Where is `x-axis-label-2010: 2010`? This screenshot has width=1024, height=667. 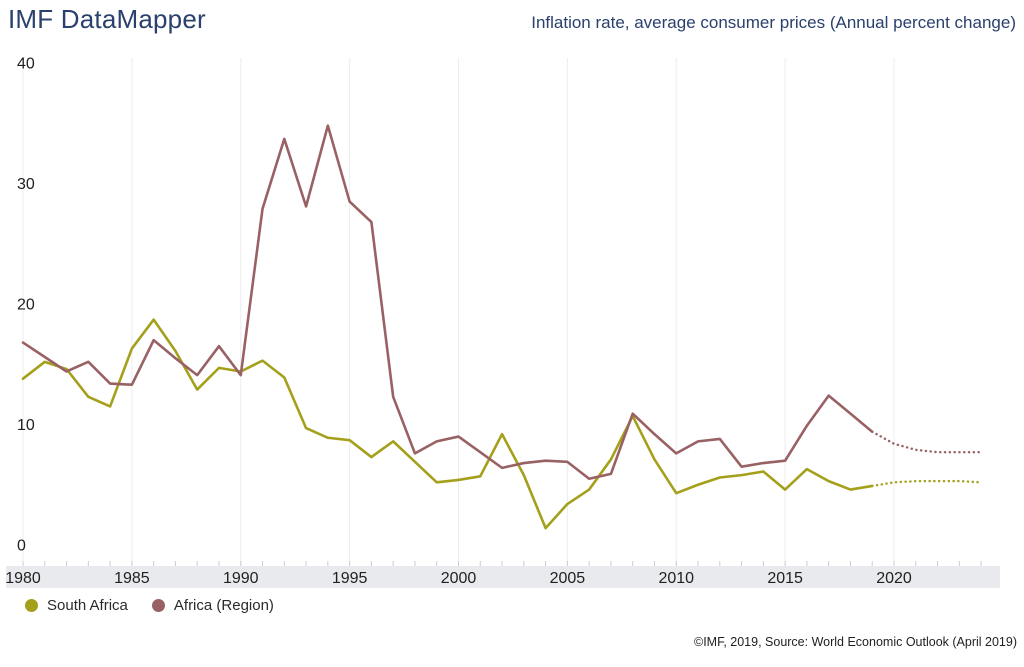 x-axis-label-2010: 2010 is located at coordinates (676, 578).